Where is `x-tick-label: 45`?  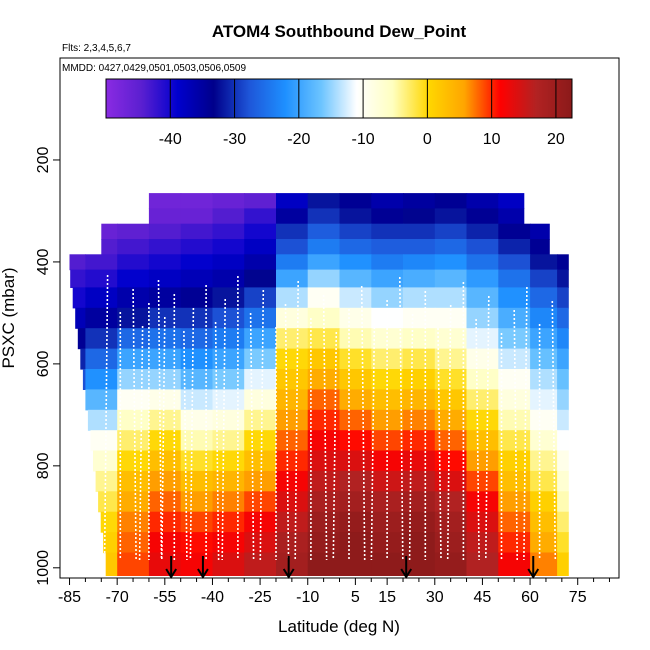 x-tick-label: 45 is located at coordinates (483, 597).